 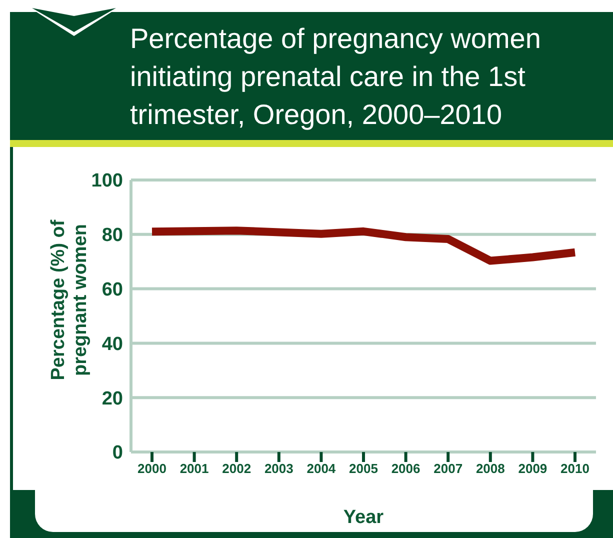 What do you see at coordinates (112, 399) in the screenshot?
I see `y-tick-label: 20` at bounding box center [112, 399].